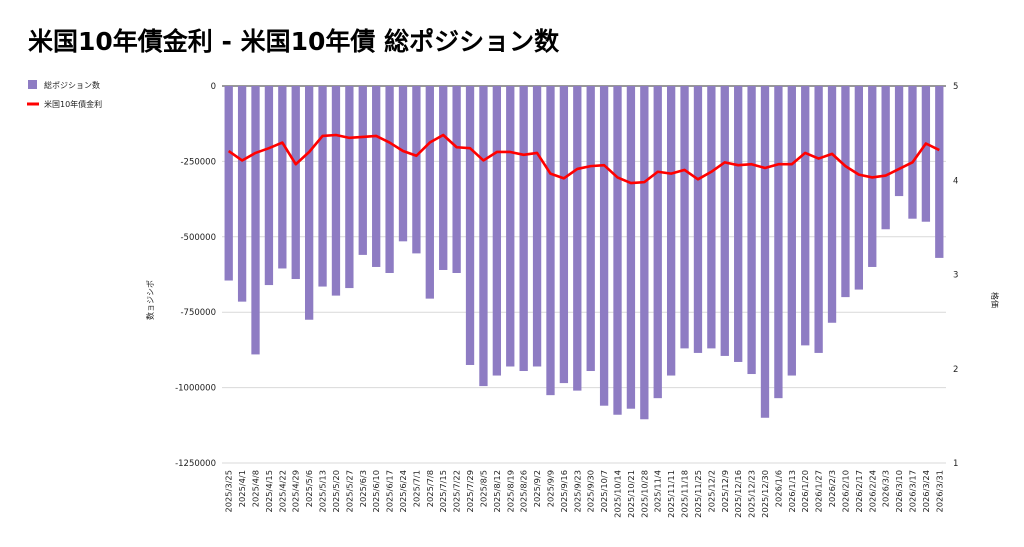  Describe the element at coordinates (323, 491) in the screenshot. I see `x-tick-label: 2025/5/13` at that location.